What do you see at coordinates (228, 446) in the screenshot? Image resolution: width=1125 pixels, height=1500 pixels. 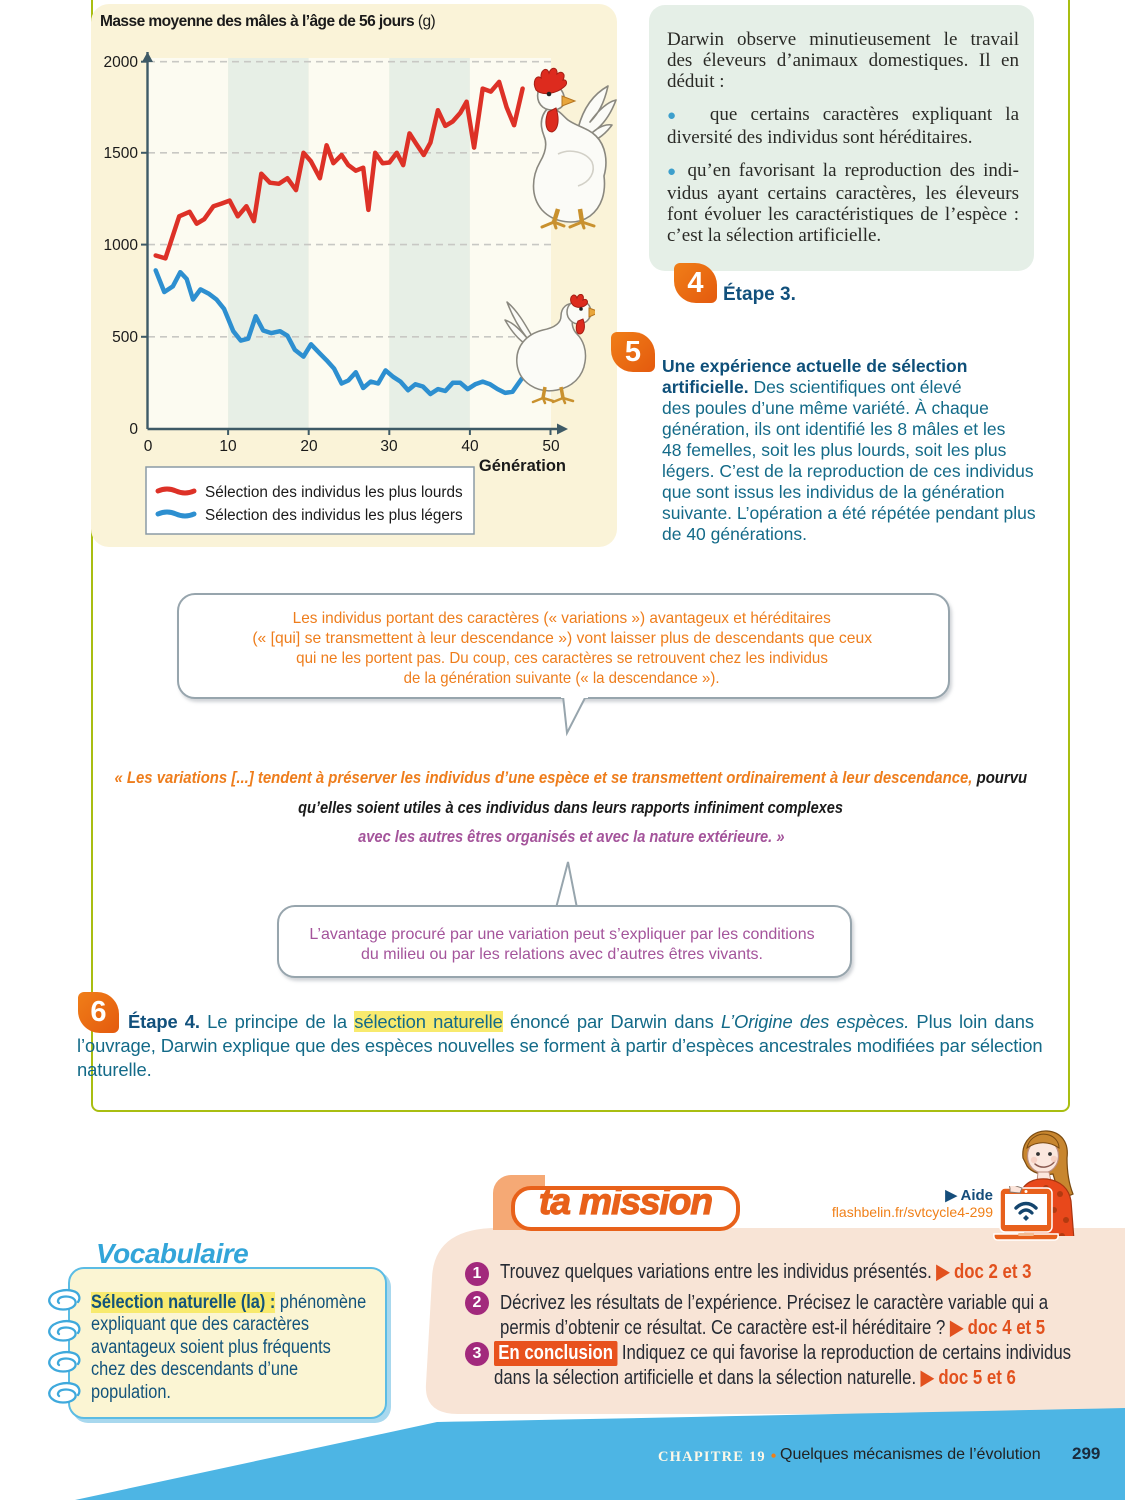 I see `svg-text: 10` at bounding box center [228, 446].